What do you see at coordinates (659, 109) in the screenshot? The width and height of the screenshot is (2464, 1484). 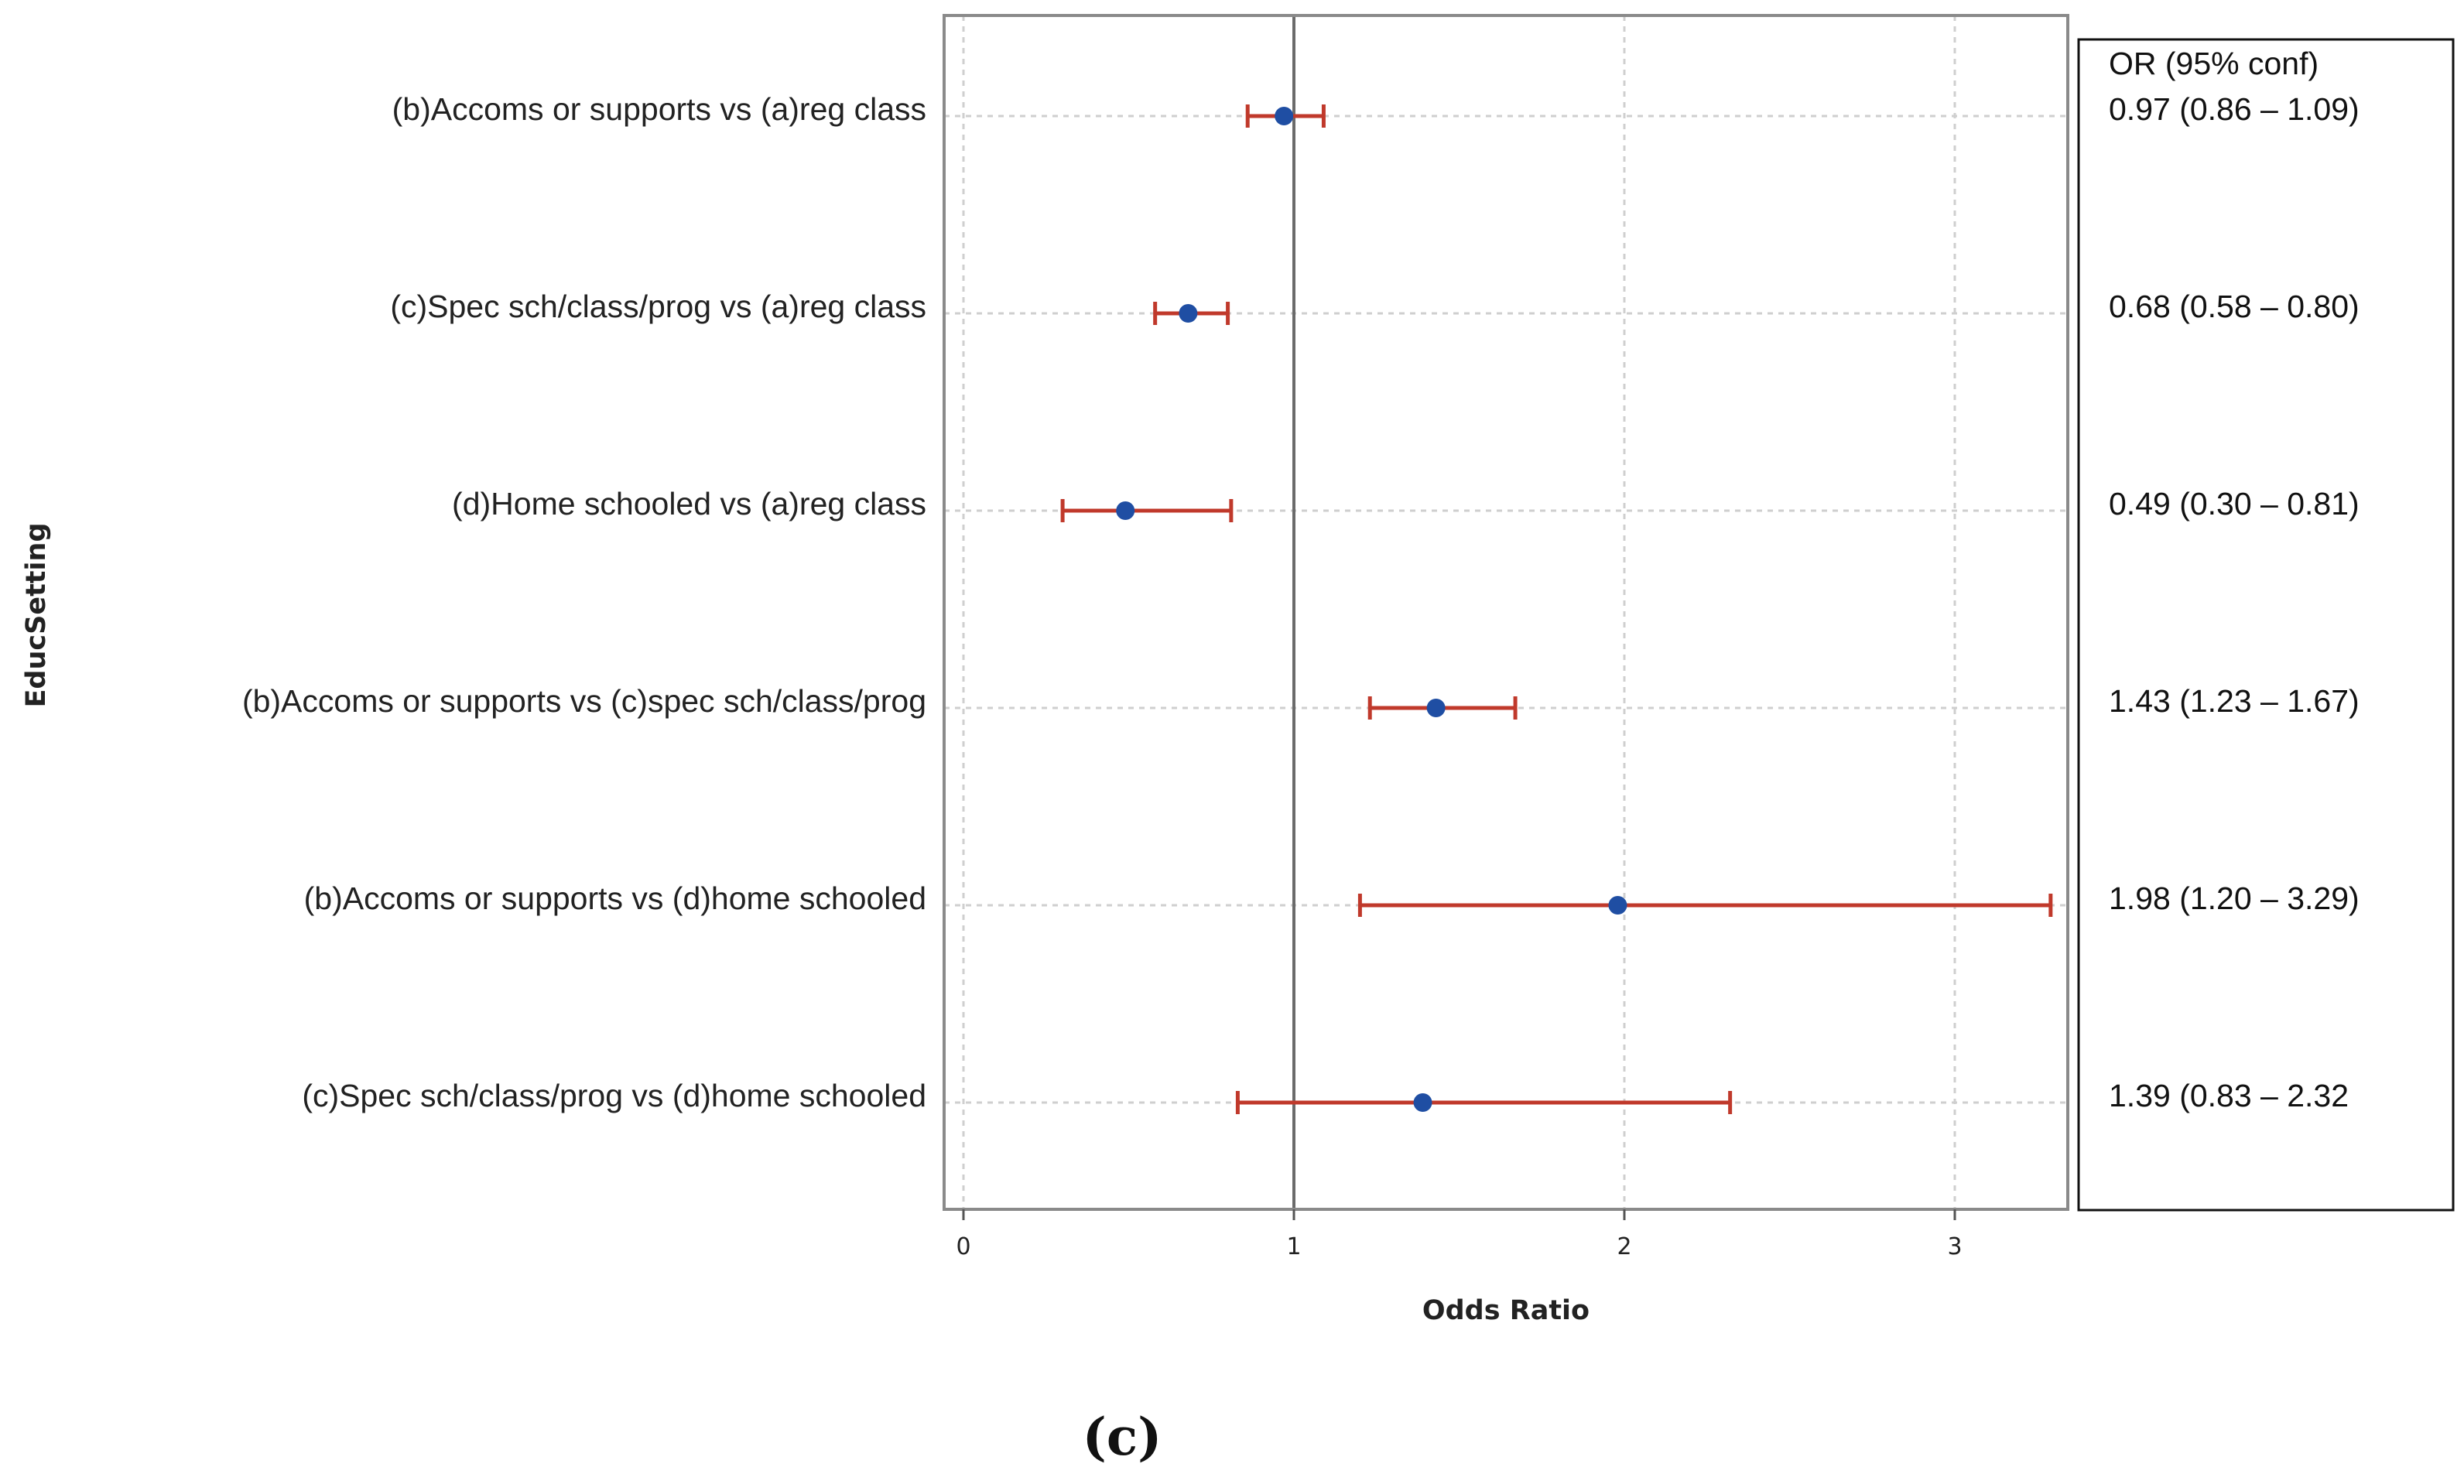 I see `category-label-0: (b)Accoms or supports vs (a)reg class` at bounding box center [659, 109].